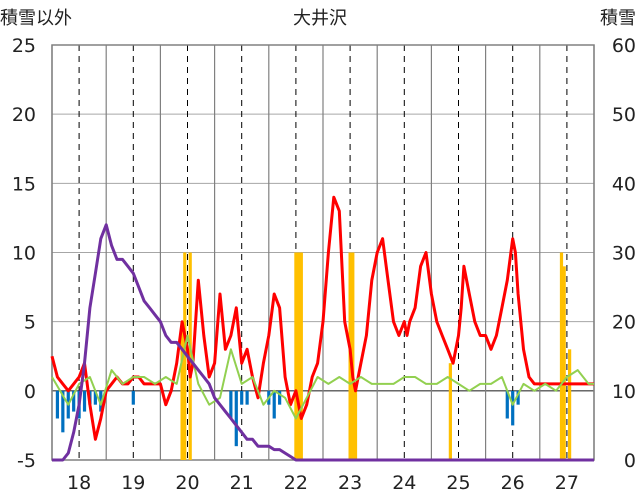  What do you see at coordinates (30, 392) in the screenshot?
I see `y-left-tick: 0` at bounding box center [30, 392].